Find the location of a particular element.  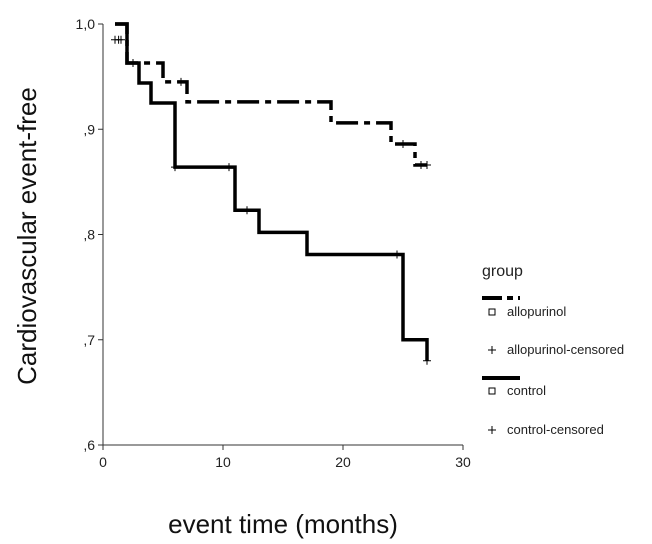

x-axis-title: event time (months) is located at coordinates (283, 524).